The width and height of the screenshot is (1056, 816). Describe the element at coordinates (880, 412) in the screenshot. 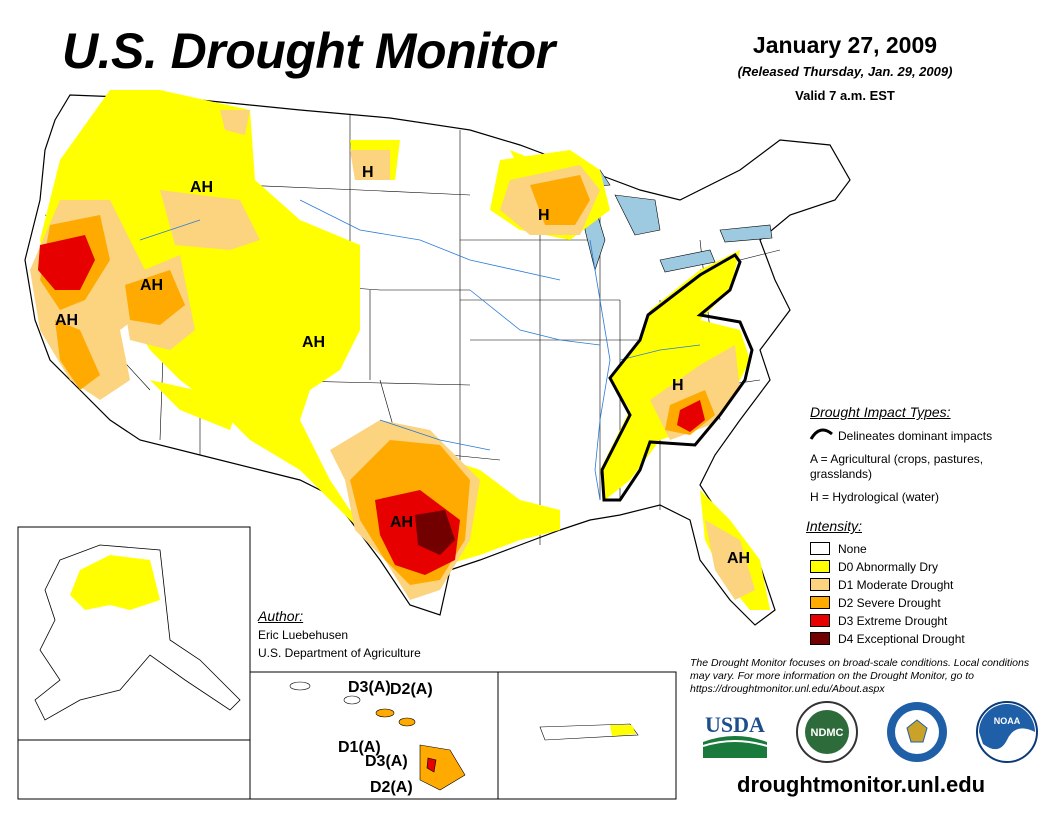

I see `impact-types-heading: Drought Impact Types:` at that location.